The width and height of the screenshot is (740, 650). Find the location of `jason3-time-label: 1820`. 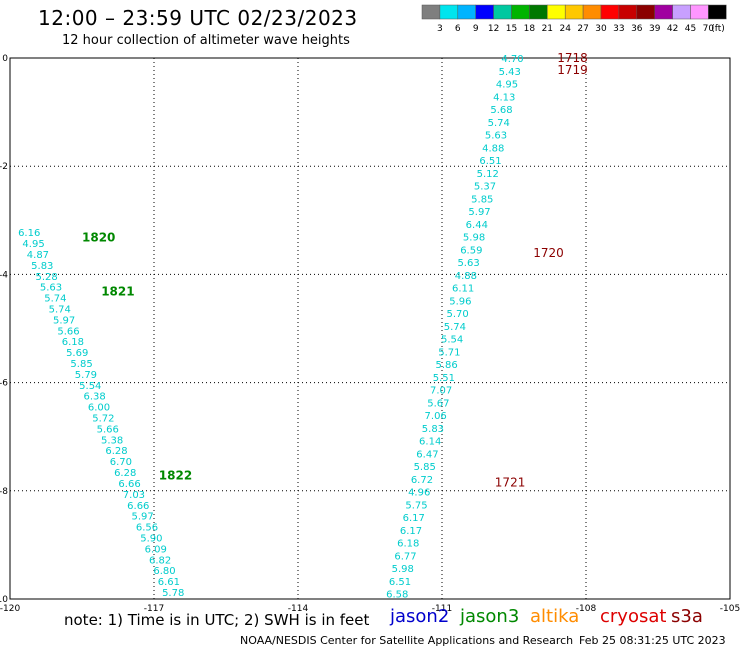

jason3-time-label: 1820 is located at coordinates (98, 238).